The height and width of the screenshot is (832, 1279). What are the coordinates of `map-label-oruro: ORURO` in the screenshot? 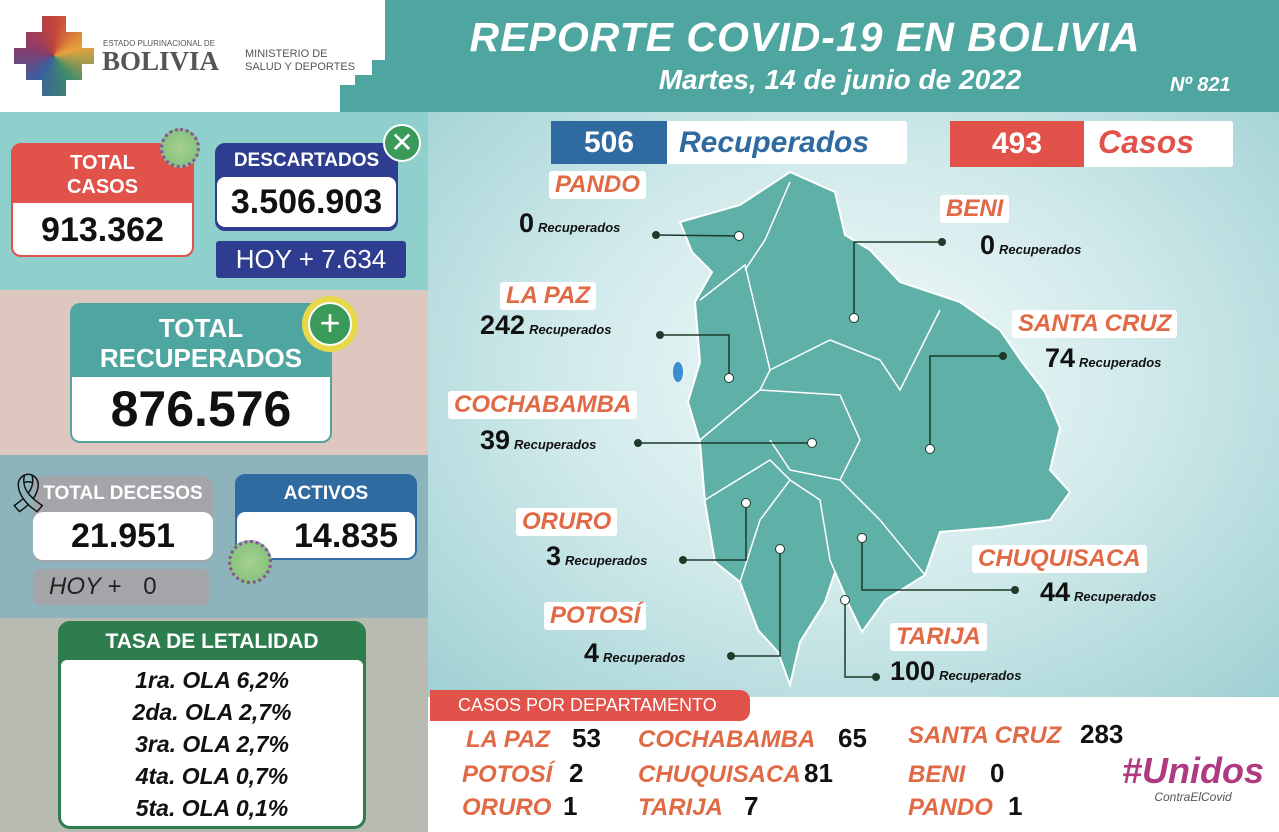 It's located at (567, 522).